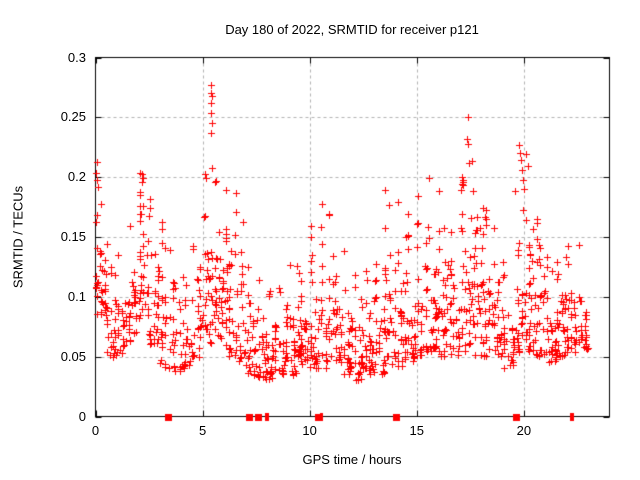 The image size is (640, 480). I want to click on y-tick-label-0.3: 0.3, so click(76, 57).